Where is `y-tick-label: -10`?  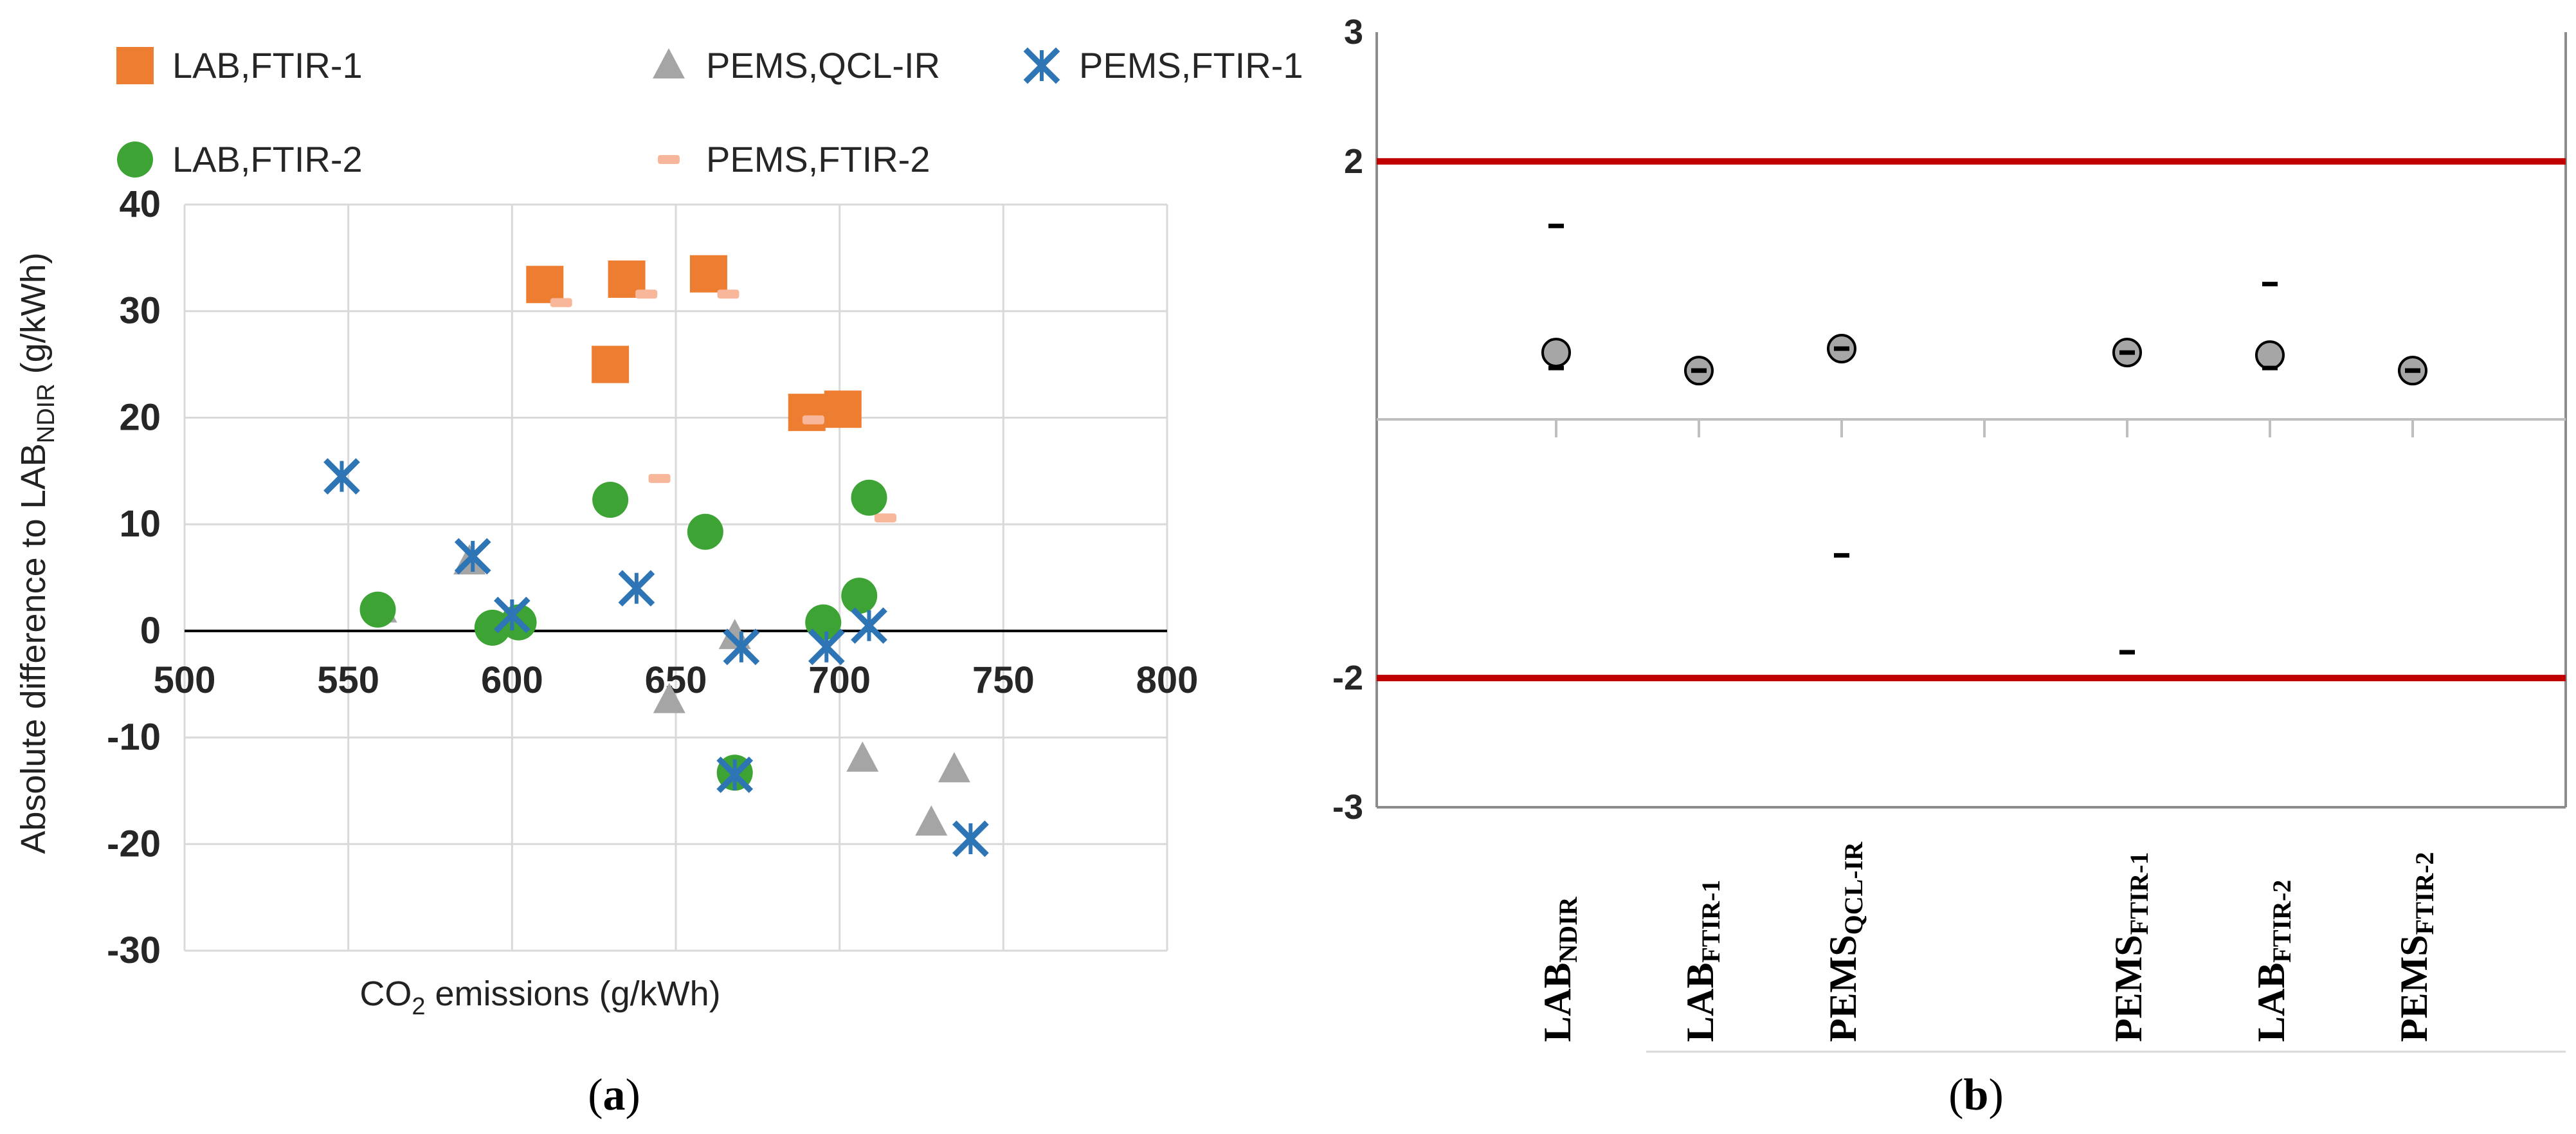
y-tick-label: -10 is located at coordinates (134, 737).